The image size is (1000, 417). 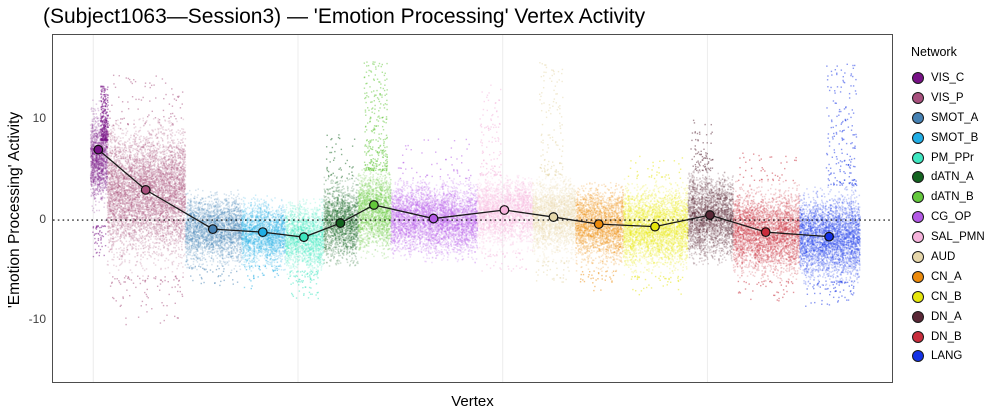 What do you see at coordinates (39, 117) in the screenshot?
I see `y-tick-label: 10` at bounding box center [39, 117].